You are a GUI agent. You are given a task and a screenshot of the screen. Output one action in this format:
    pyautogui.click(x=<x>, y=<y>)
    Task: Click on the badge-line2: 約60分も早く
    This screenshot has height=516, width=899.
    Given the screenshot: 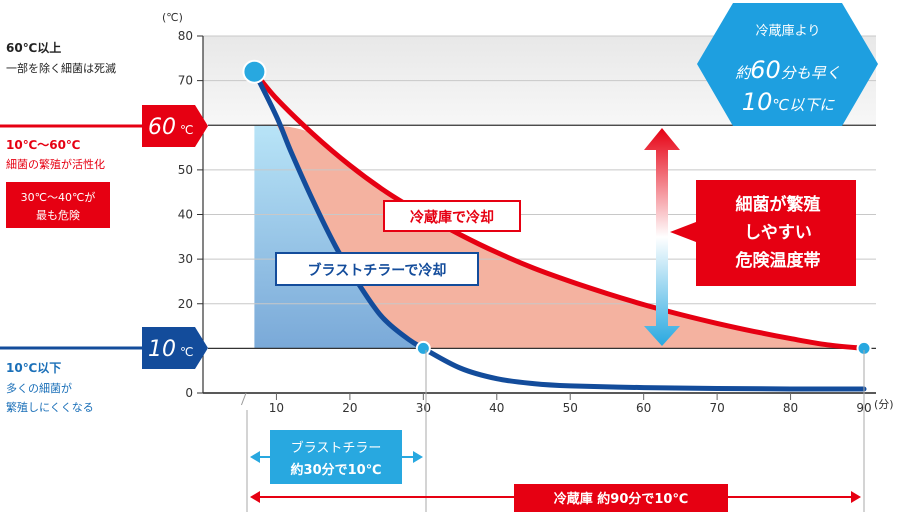 What is the action you would take?
    pyautogui.click(x=788, y=70)
    